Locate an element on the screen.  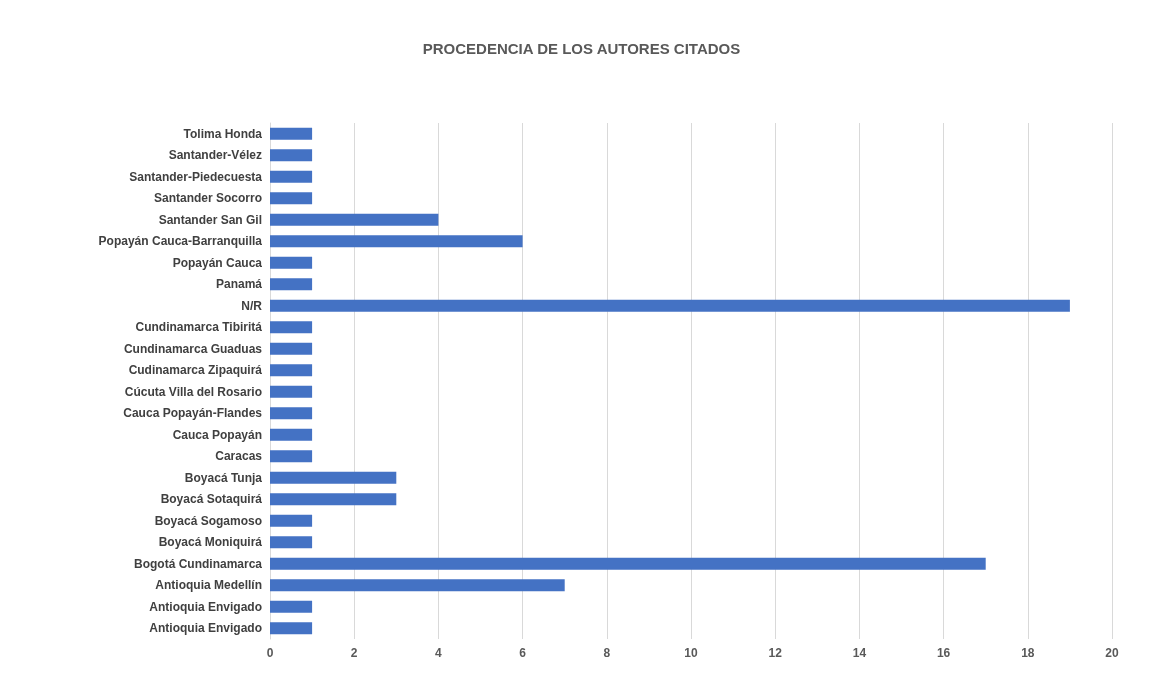
y-tick-label: Santander-Piedecuesta is located at coordinates (196, 176).